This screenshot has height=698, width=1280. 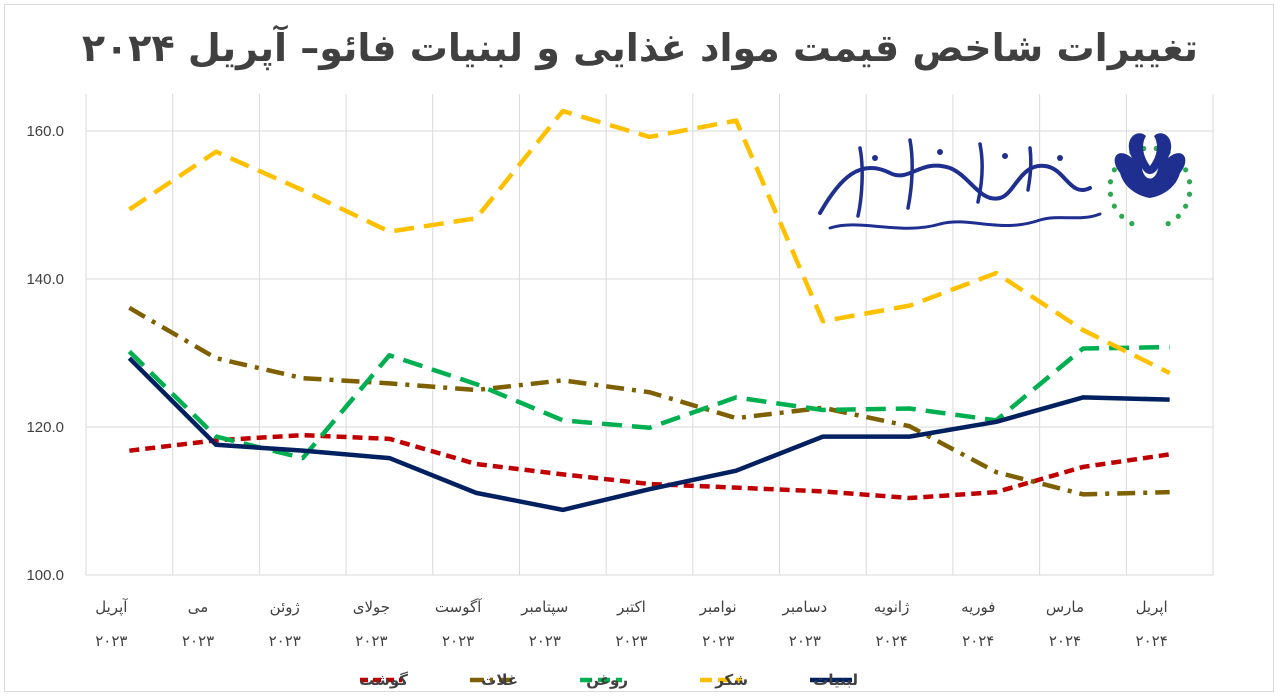 What do you see at coordinates (45, 131) in the screenshot?
I see `y-tick-label: 160.0` at bounding box center [45, 131].